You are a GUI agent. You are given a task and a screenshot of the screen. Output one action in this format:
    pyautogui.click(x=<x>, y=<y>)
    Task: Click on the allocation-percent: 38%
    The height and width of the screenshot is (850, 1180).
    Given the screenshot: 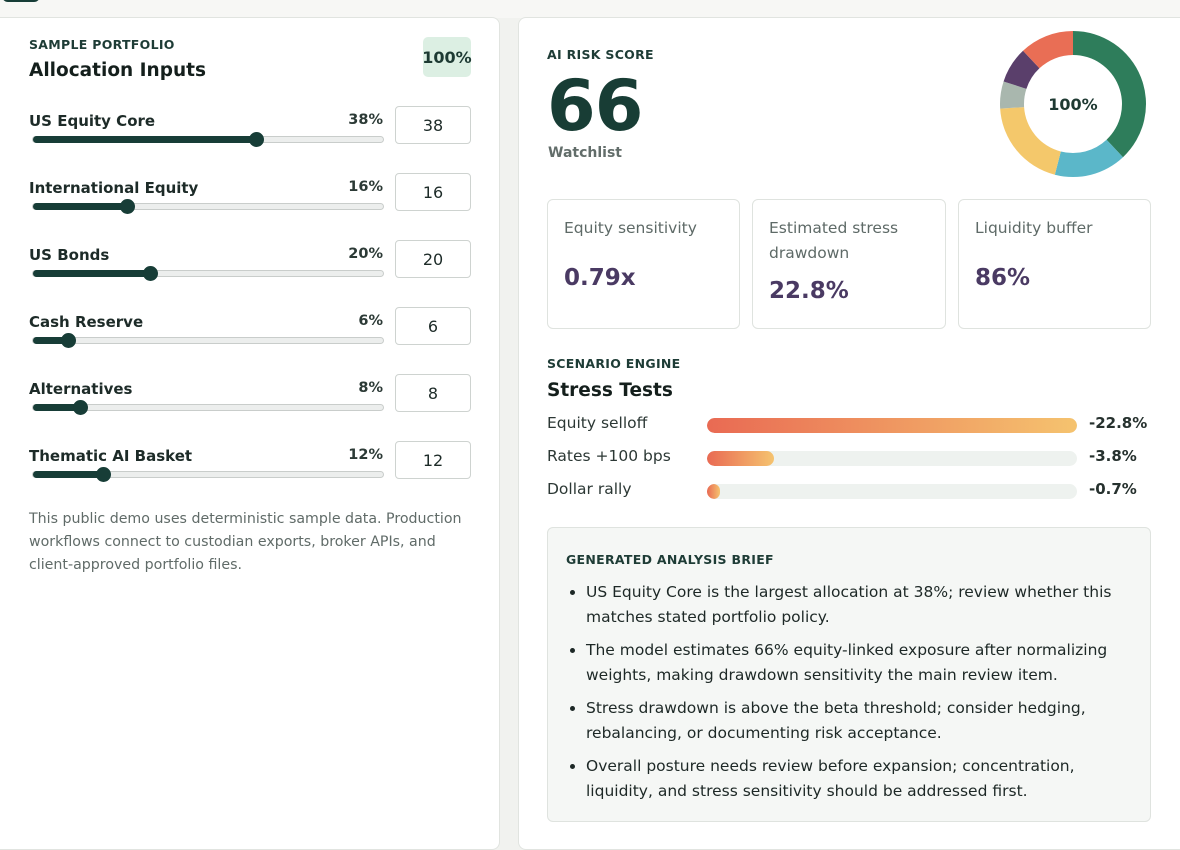 What is the action you would take?
    pyautogui.click(x=365, y=120)
    